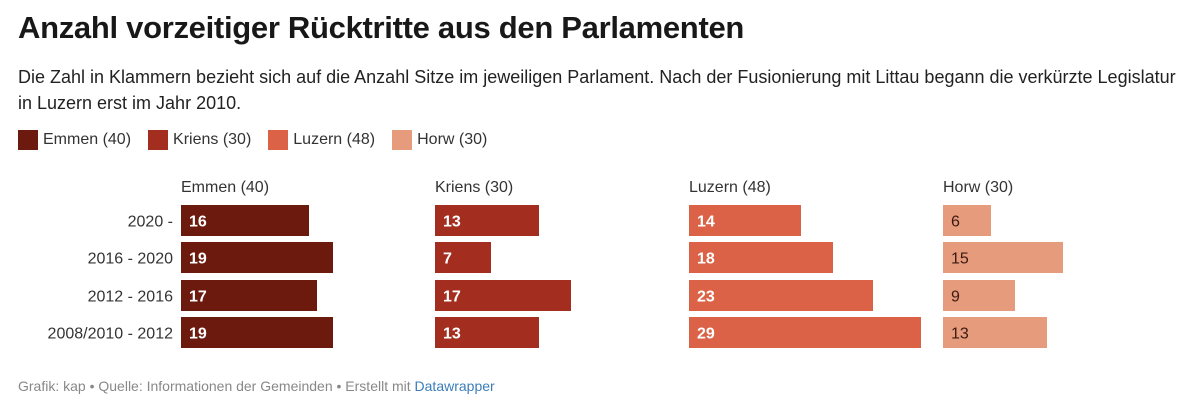  I want to click on data-label: 29, so click(706, 334).